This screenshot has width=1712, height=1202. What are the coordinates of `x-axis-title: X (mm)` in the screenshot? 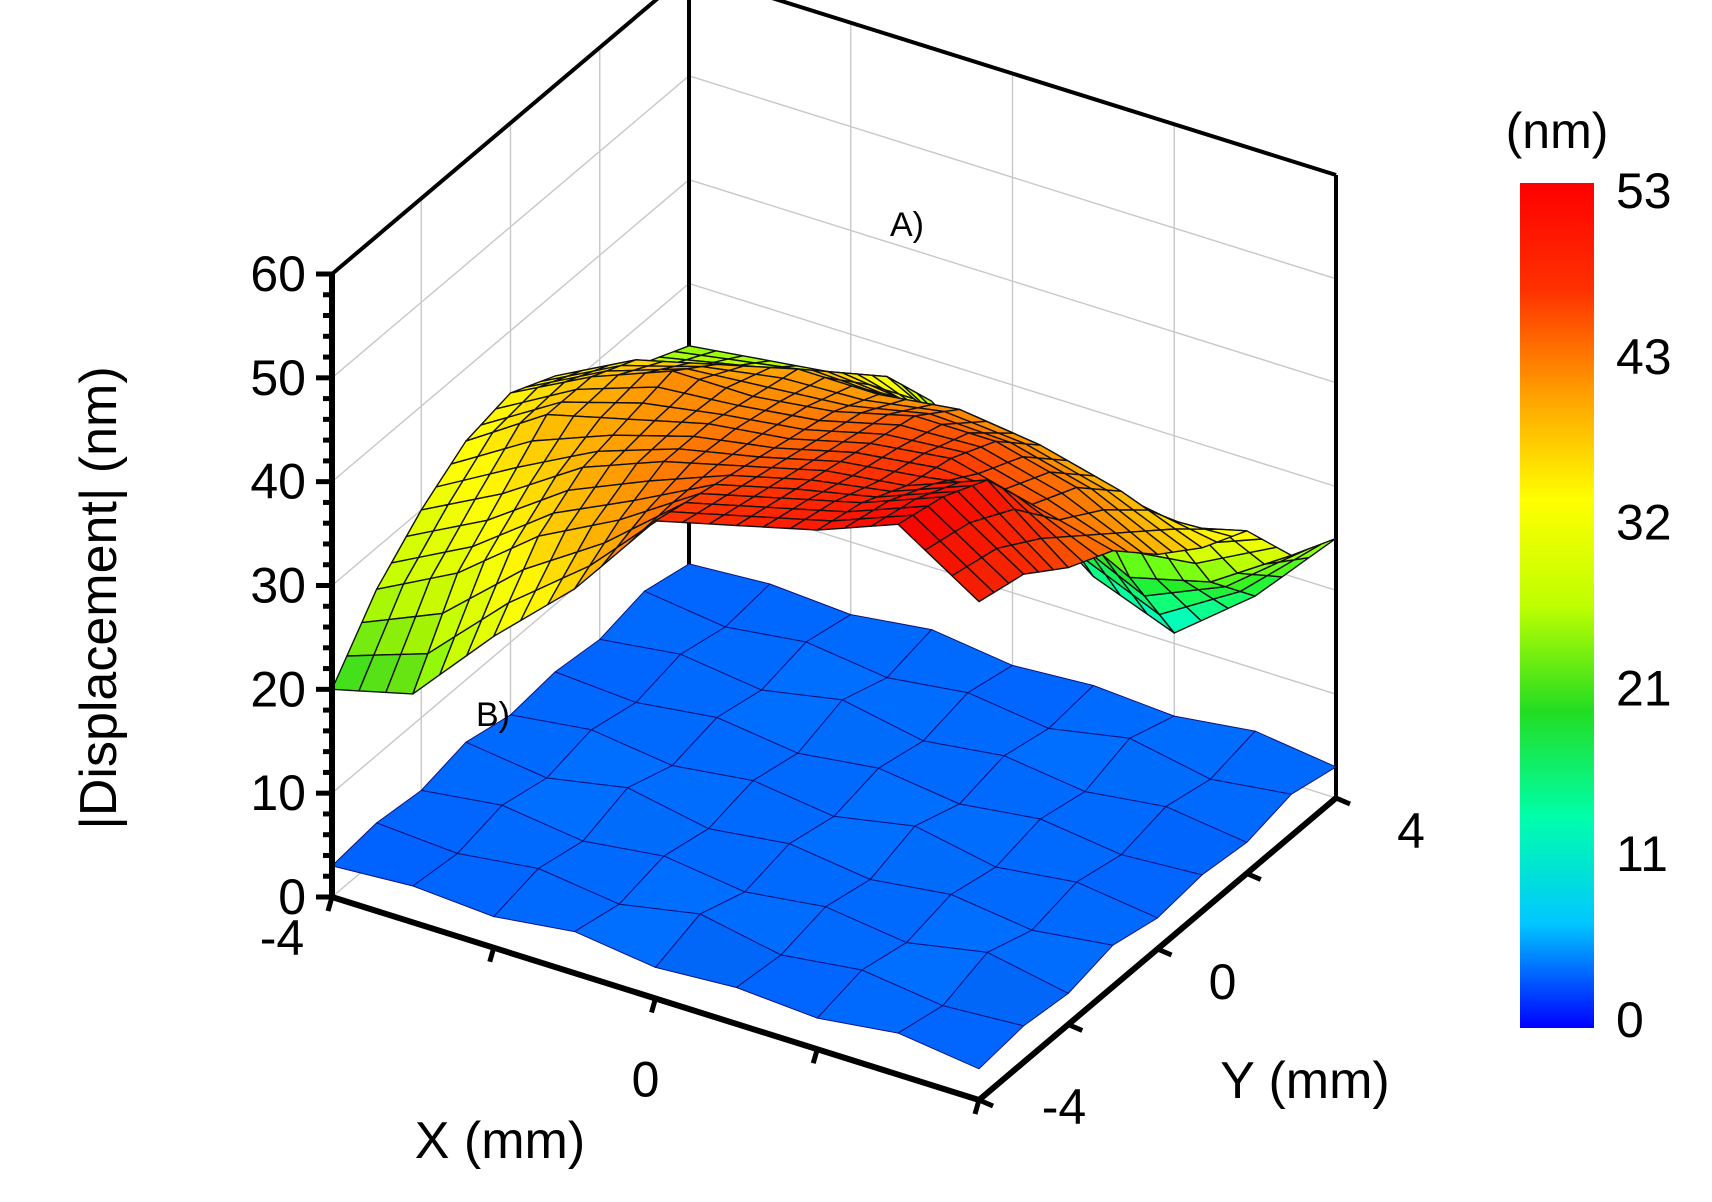 It's located at (500, 1141).